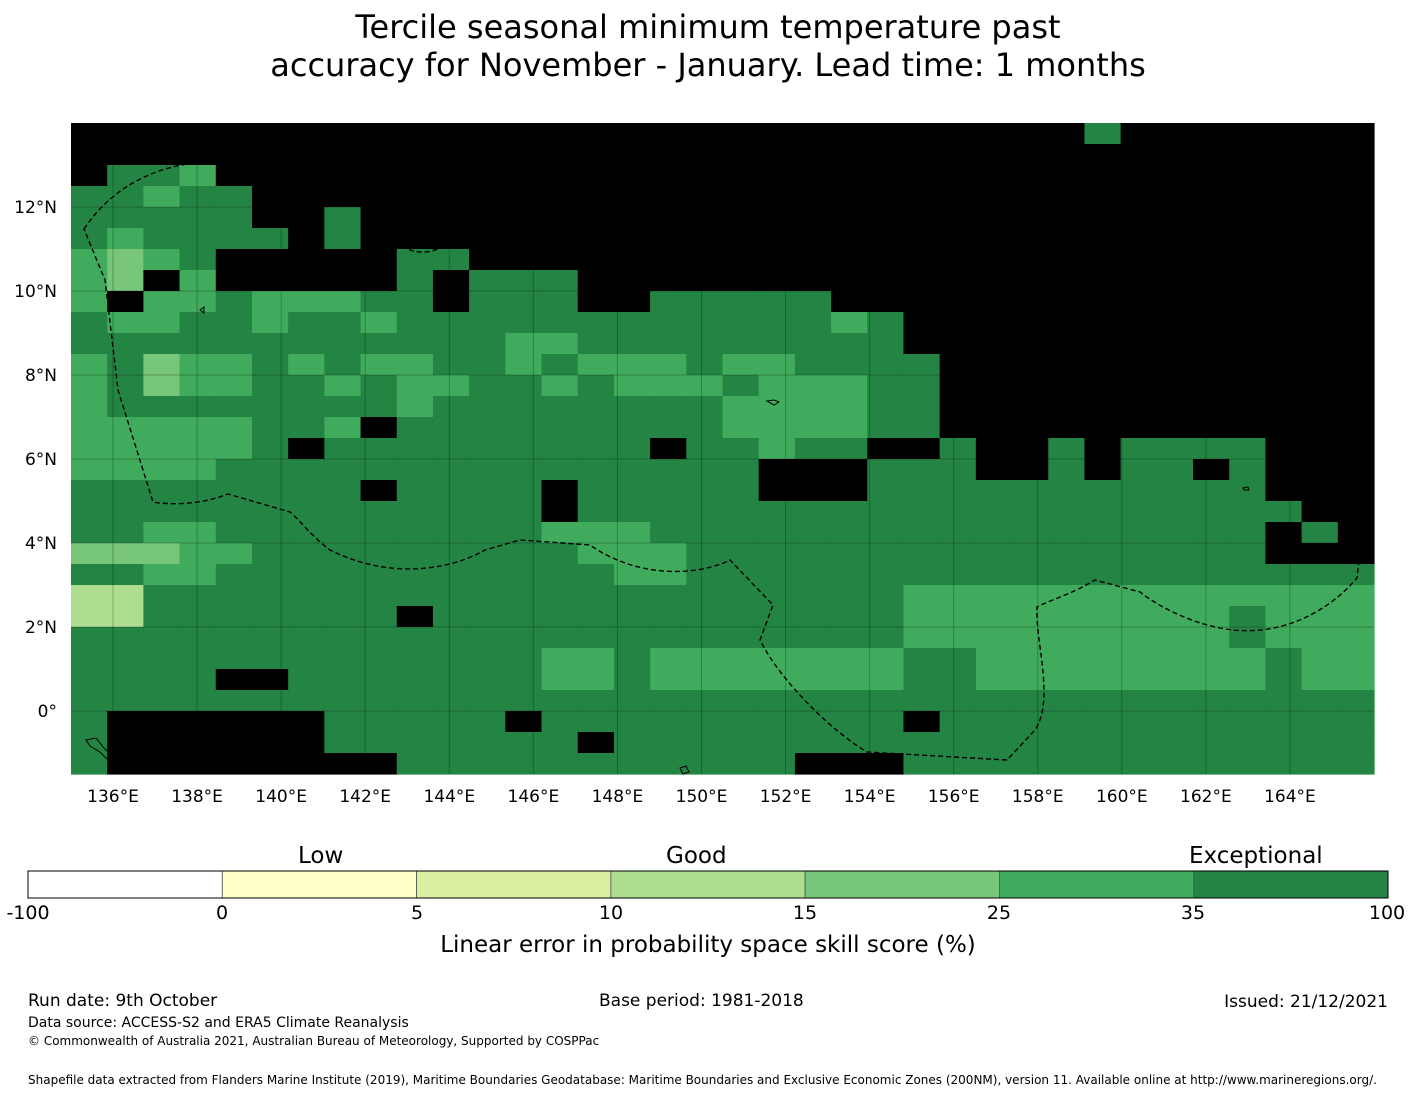 Image resolution: width=1416 pixels, height=1095 pixels. I want to click on yap-island, so click(202, 310).